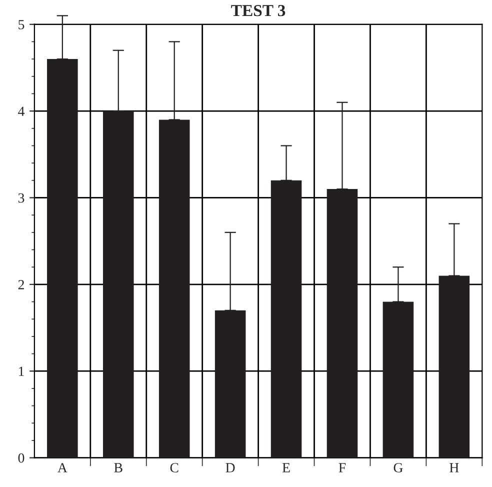 Image resolution: width=492 pixels, height=487 pixels. I want to click on y-tick-label: 4, so click(21, 111).